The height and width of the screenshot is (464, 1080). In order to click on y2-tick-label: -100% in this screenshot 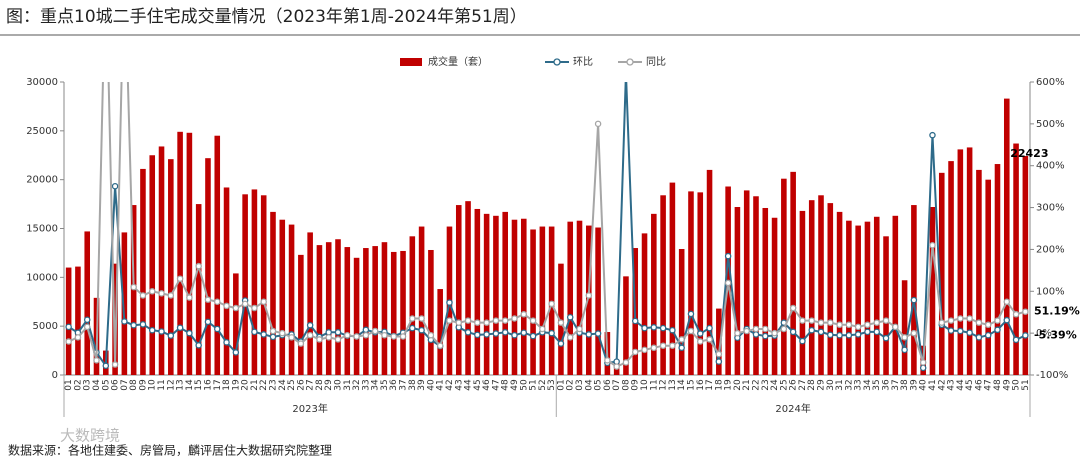, I will do `click(1052, 375)`.